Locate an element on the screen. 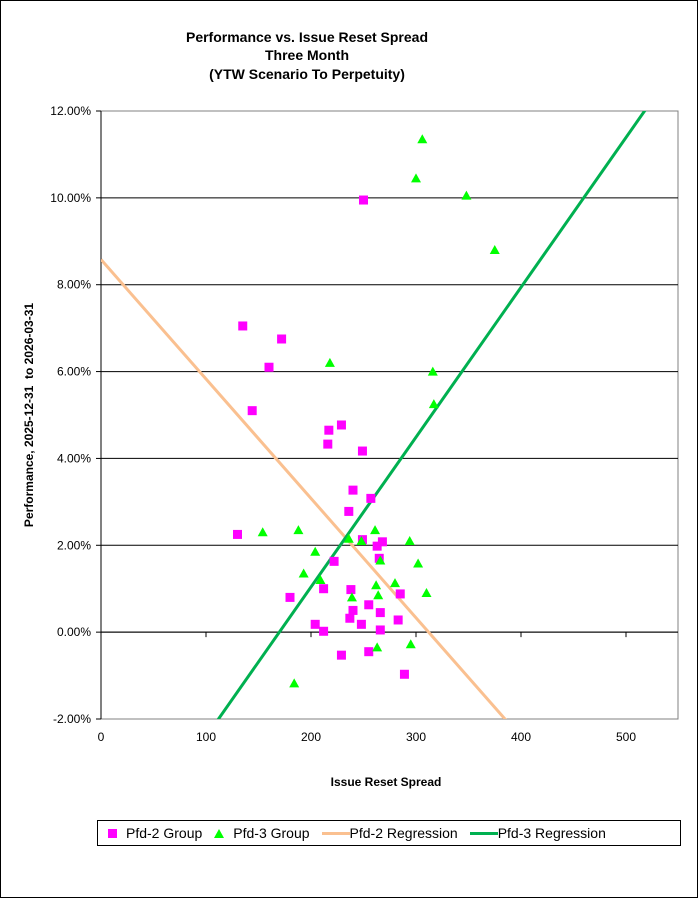  x-tick-label: 500 is located at coordinates (626, 737).